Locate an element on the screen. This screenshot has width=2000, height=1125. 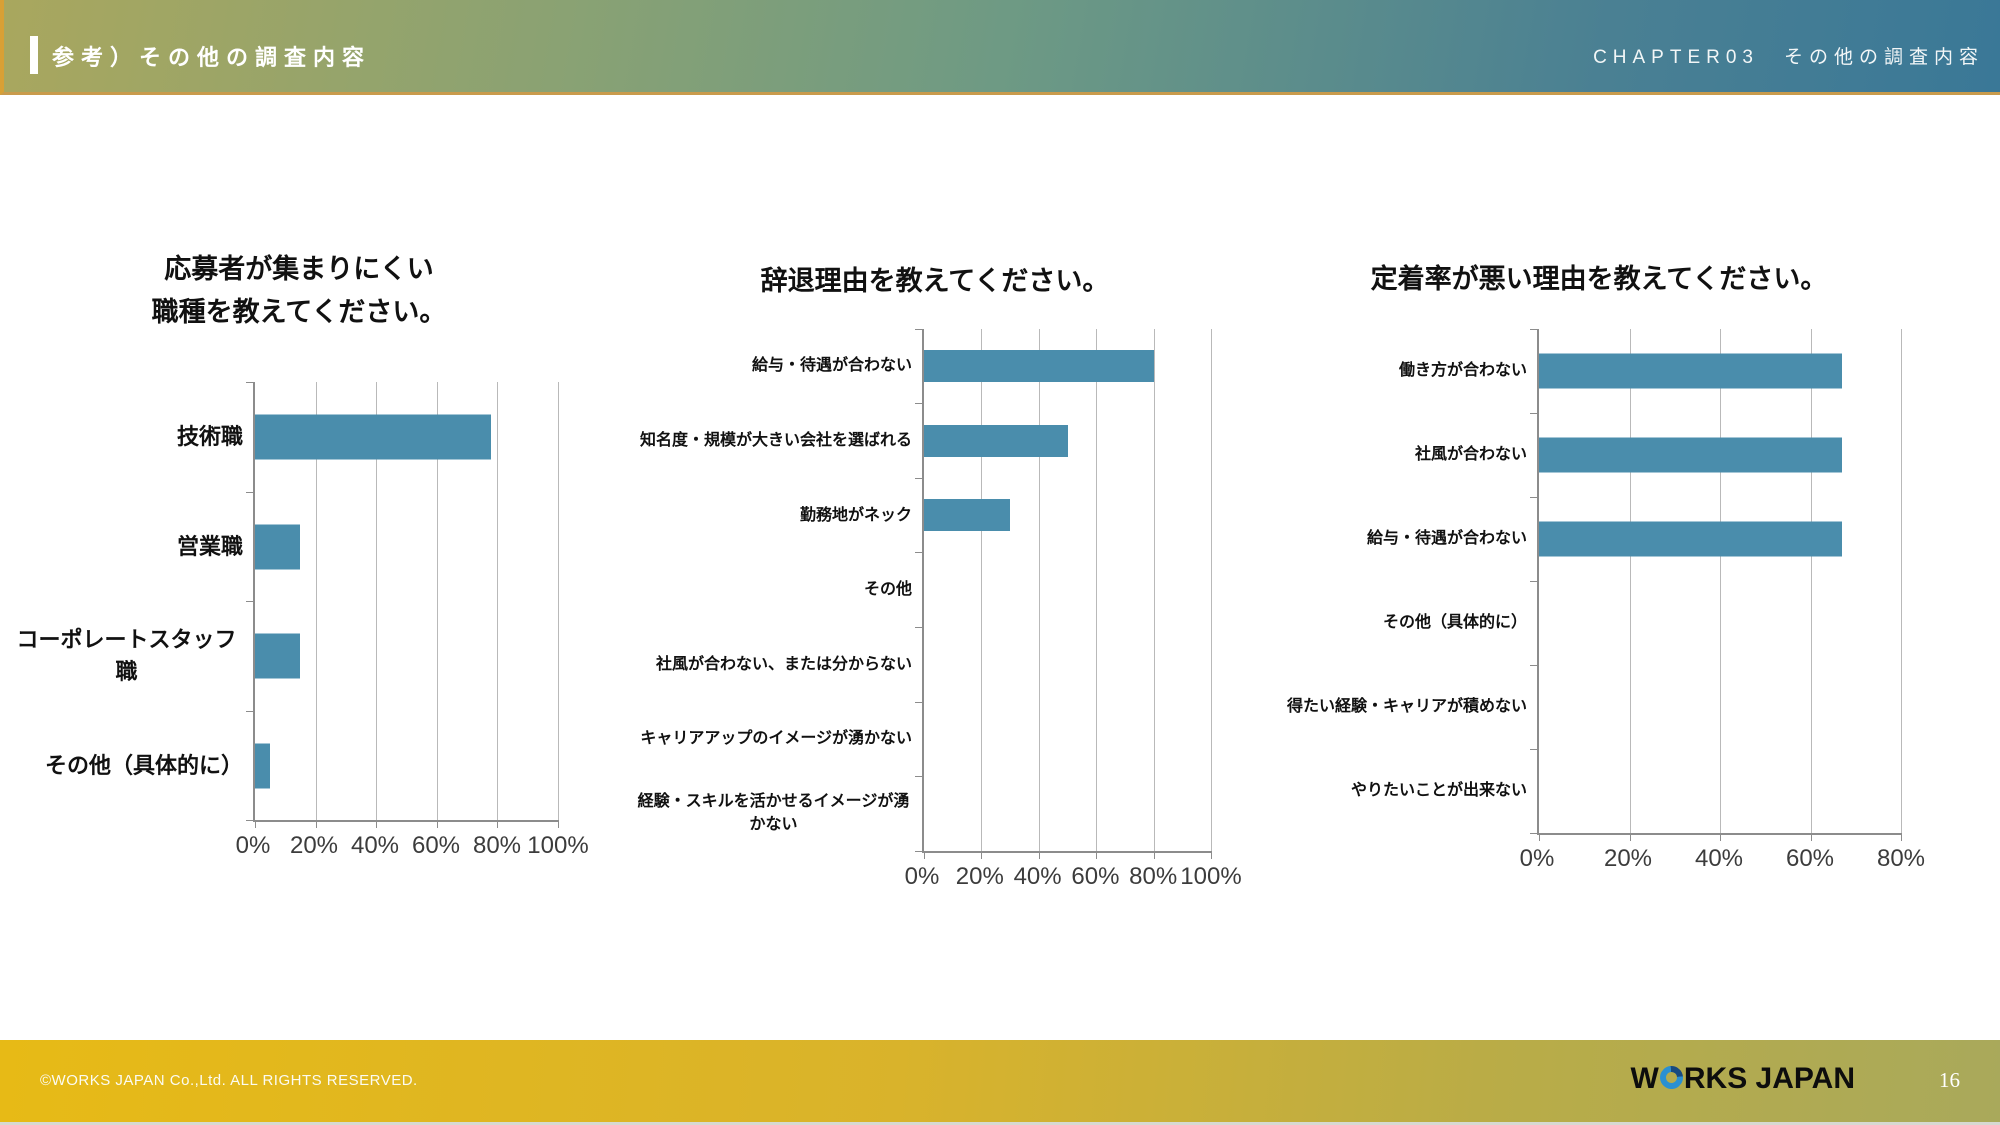
category-label-text: キャリアアップのイメージが湧かない is located at coordinates (776, 739).